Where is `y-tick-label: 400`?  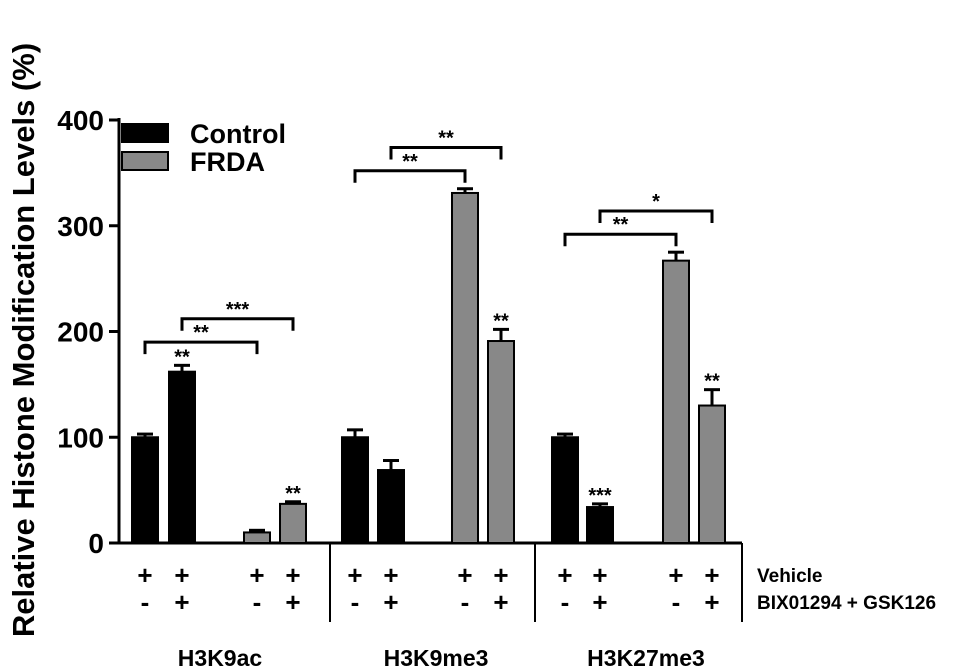 y-tick-label: 400 is located at coordinates (80, 120).